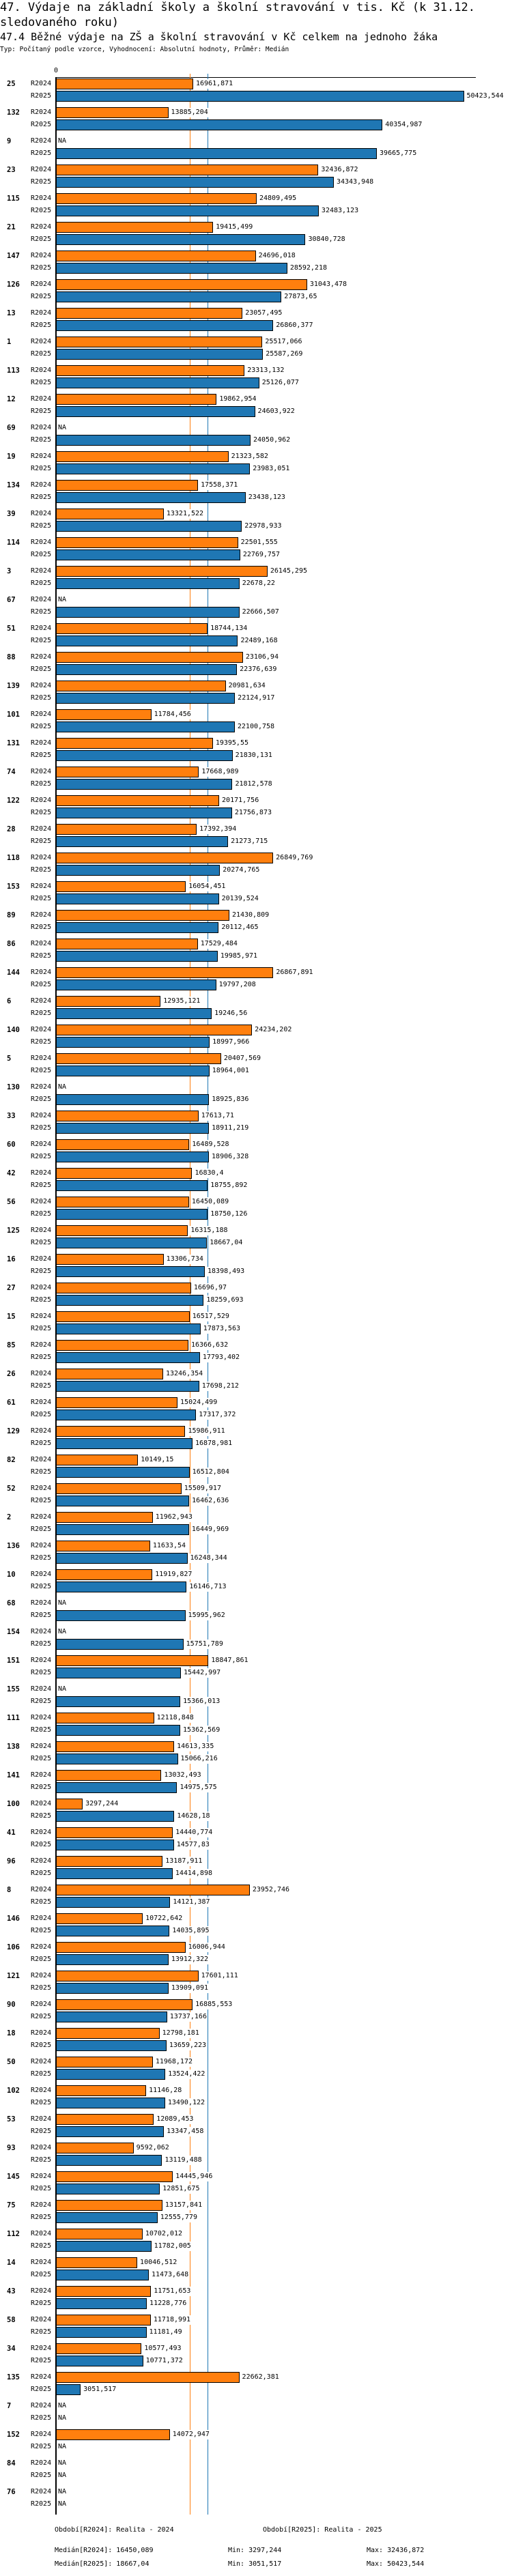  Describe the element at coordinates (271, 469) in the screenshot. I see `value-label: 23983,051` at that location.